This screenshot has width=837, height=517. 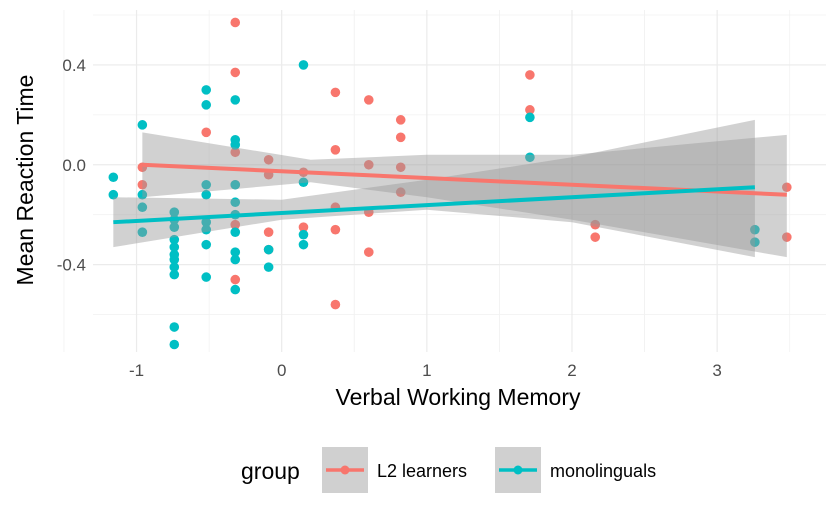 What do you see at coordinates (281, 370) in the screenshot?
I see `x-tick-label: 0` at bounding box center [281, 370].